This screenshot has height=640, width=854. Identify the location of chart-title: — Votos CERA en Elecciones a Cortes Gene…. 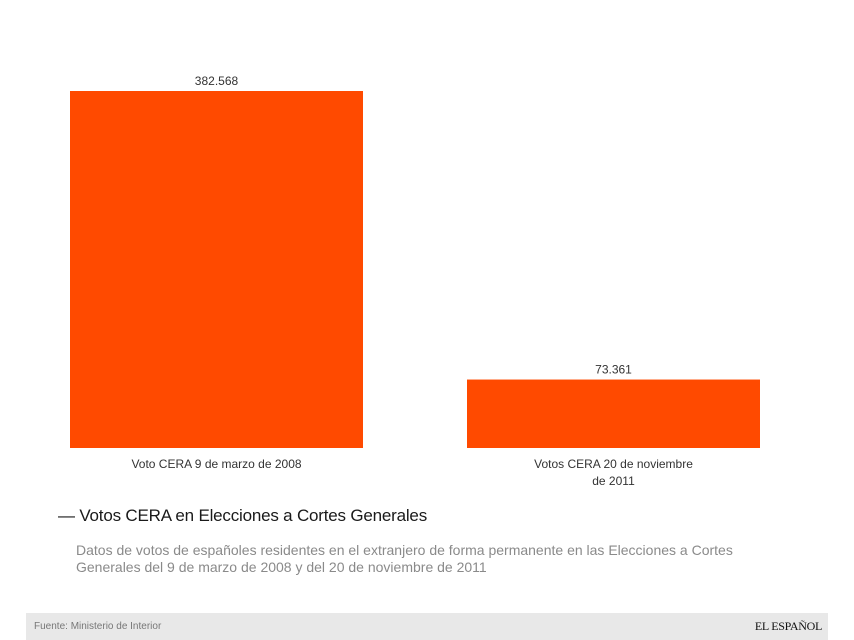
(242, 516).